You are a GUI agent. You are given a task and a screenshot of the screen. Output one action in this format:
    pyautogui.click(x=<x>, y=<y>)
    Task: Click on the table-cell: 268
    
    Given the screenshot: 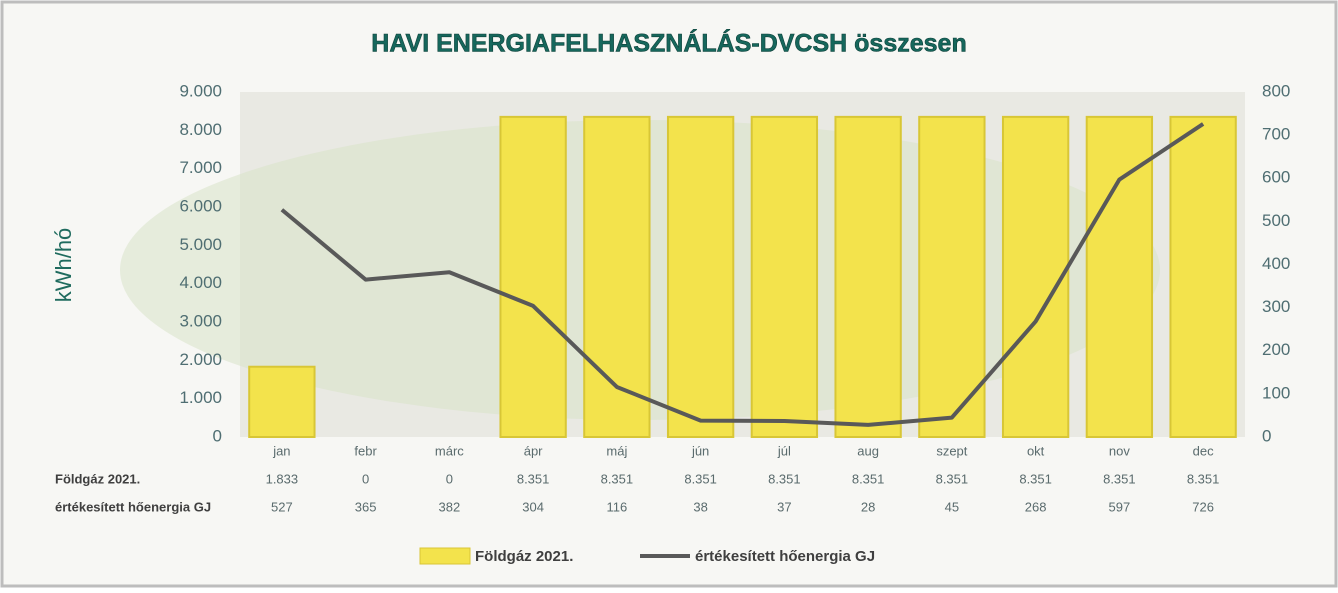 What is the action you would take?
    pyautogui.click(x=1036, y=506)
    